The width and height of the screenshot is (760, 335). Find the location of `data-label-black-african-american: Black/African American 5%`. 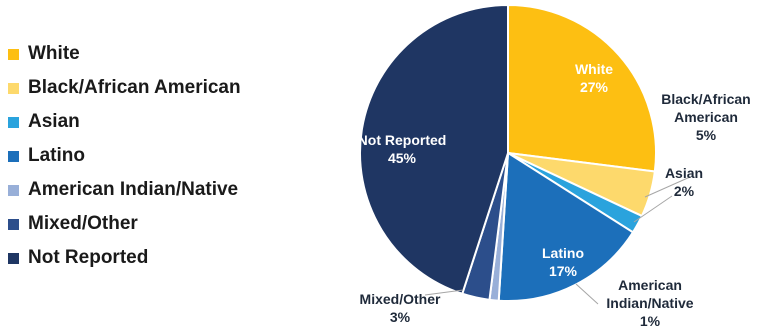

data-label-black-african-american: Black/African American 5% is located at coordinates (705, 117).